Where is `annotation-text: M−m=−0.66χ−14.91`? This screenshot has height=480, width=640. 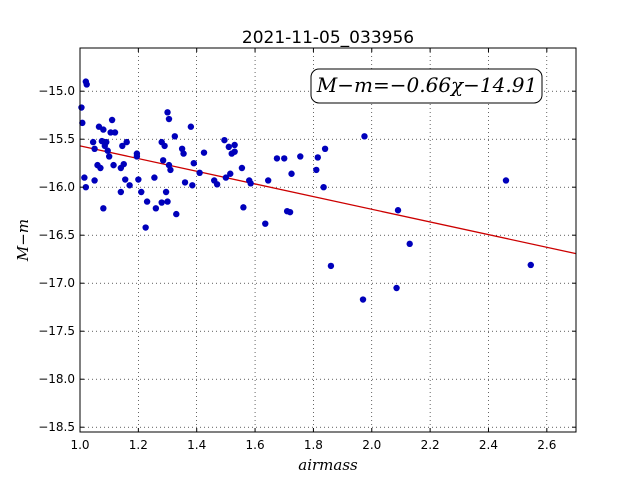
annotation-text: M−m=−0.66χ−14.91 is located at coordinates (426, 85).